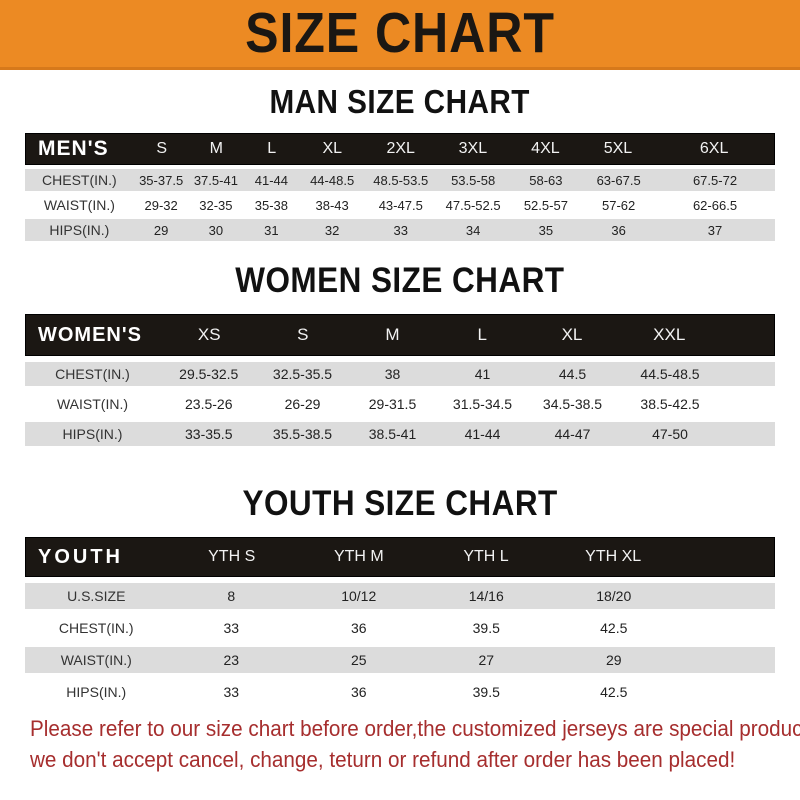  Describe the element at coordinates (358, 556) in the screenshot. I see `column-header: YTH M` at that location.